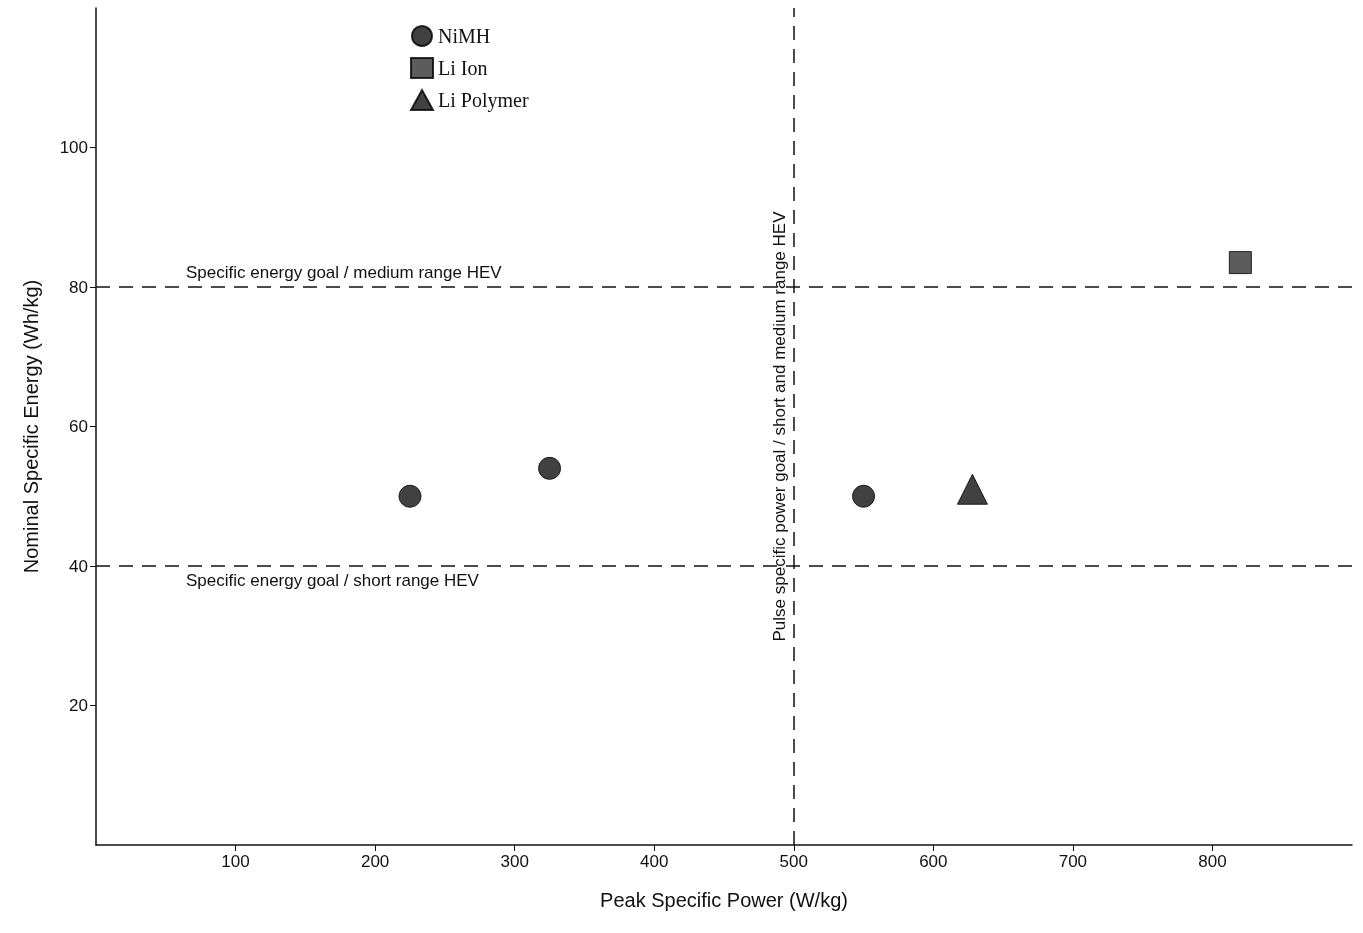 The width and height of the screenshot is (1363, 933). Describe the element at coordinates (933, 861) in the screenshot. I see `x-tick-label: 600` at that location.